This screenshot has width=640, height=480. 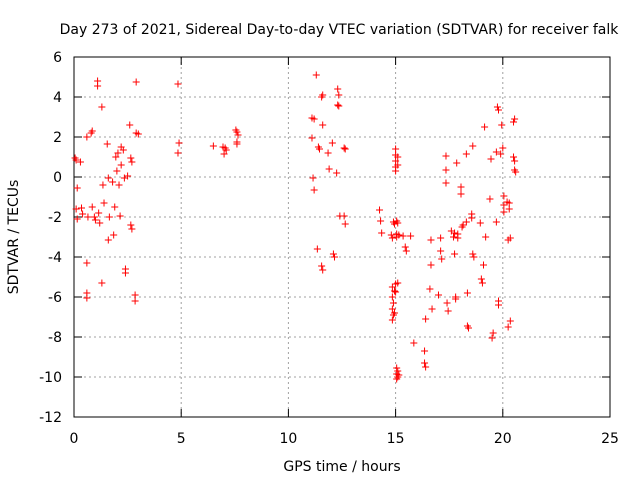 What do you see at coordinates (396, 439) in the screenshot?
I see `x-tick-label: 15` at bounding box center [396, 439].